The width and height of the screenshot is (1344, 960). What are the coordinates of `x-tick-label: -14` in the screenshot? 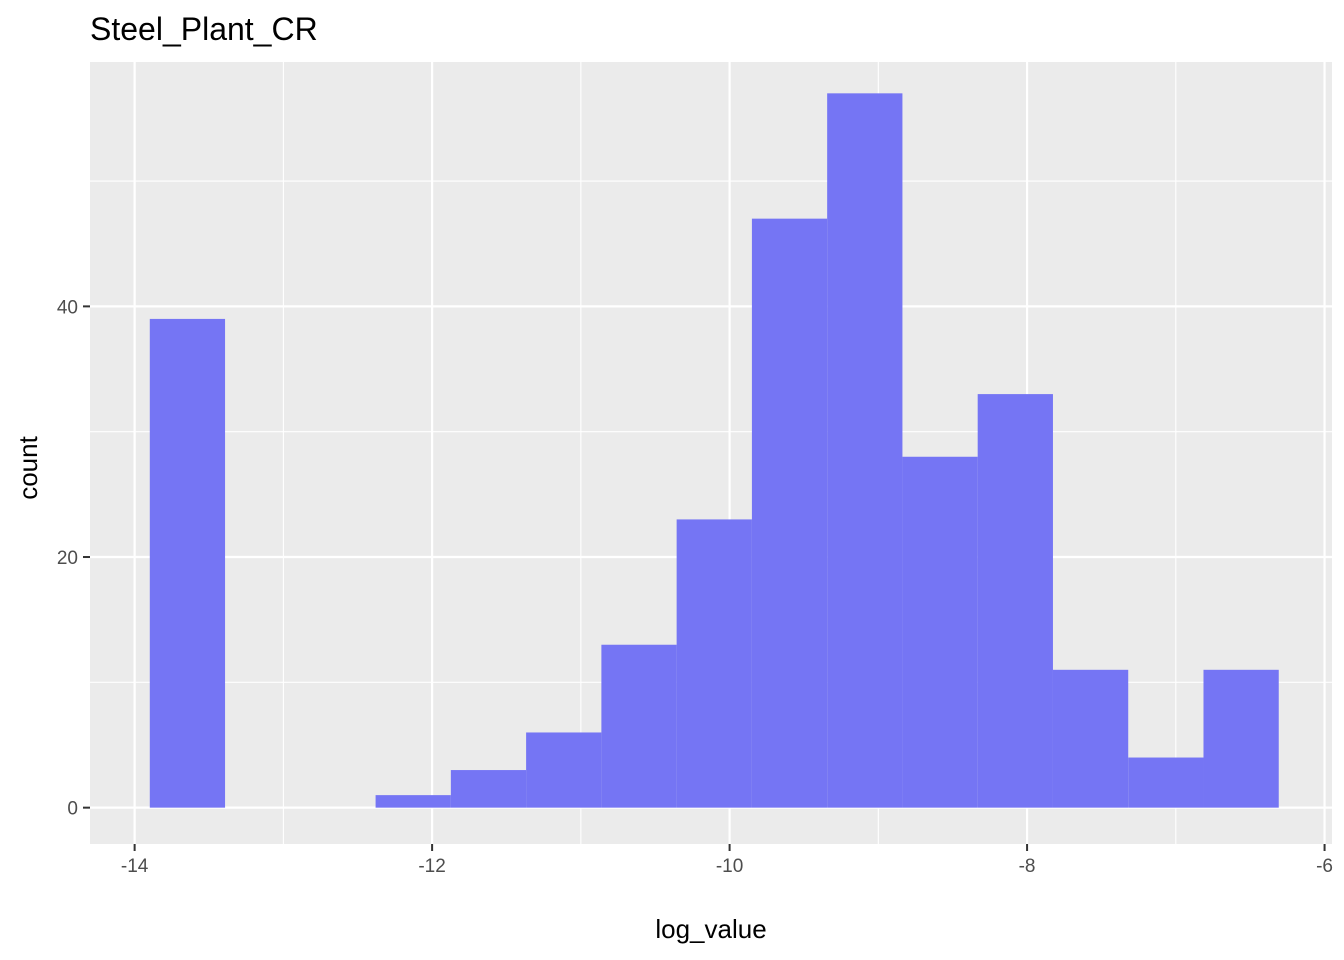 It's located at (135, 866).